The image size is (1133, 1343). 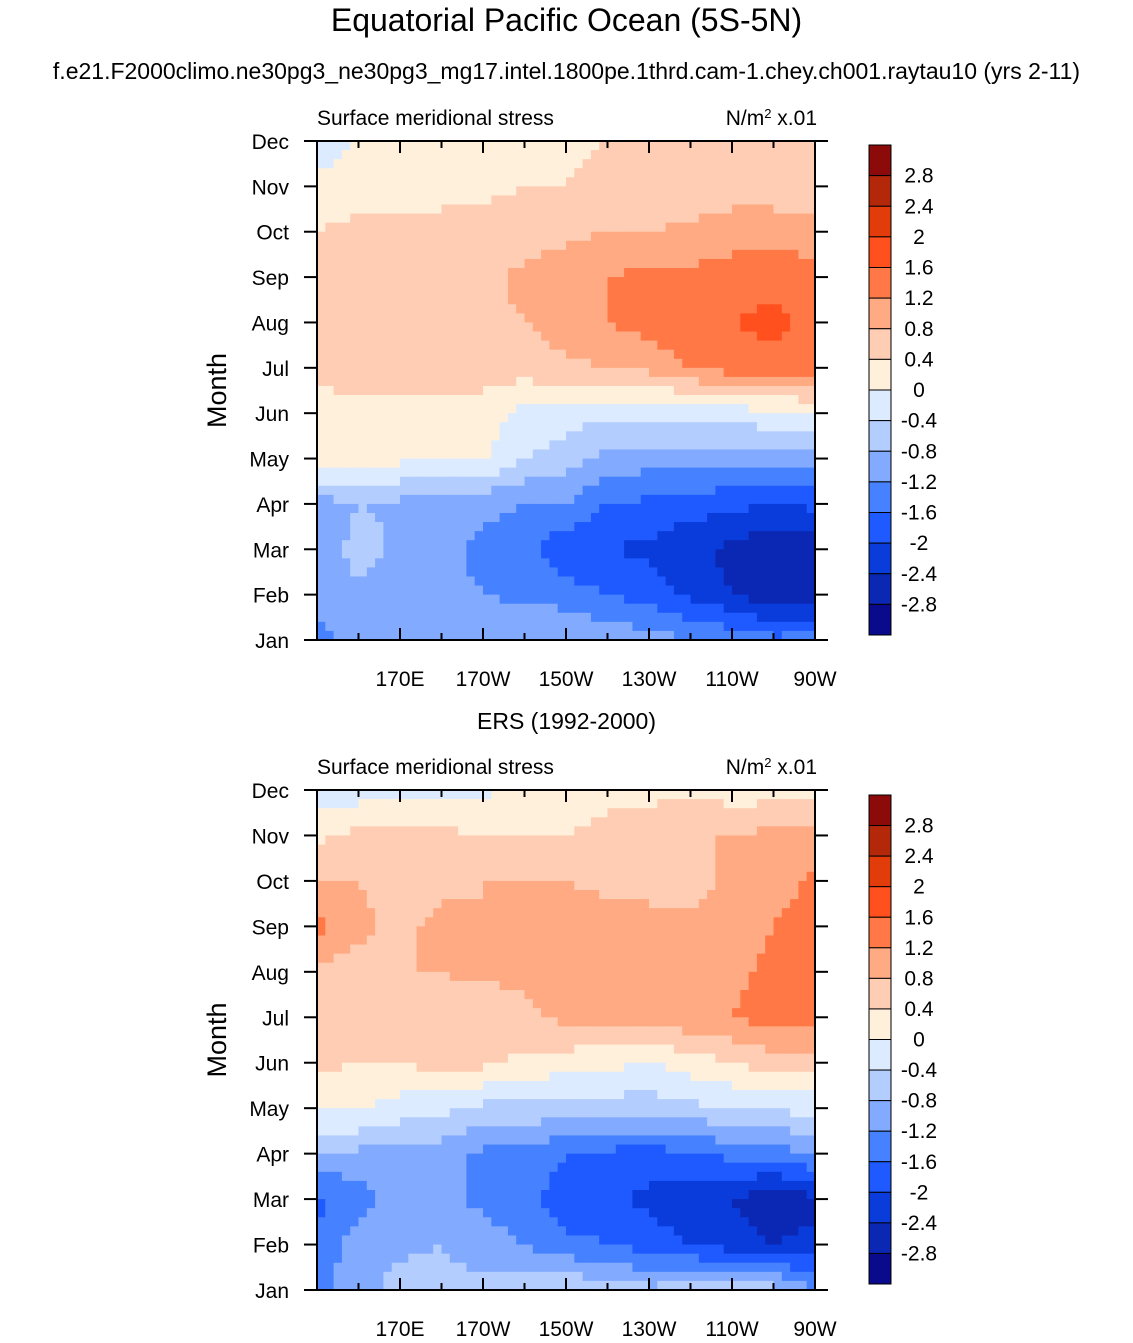 What do you see at coordinates (271, 187) in the screenshot?
I see `y-tick-label: Nov` at bounding box center [271, 187].